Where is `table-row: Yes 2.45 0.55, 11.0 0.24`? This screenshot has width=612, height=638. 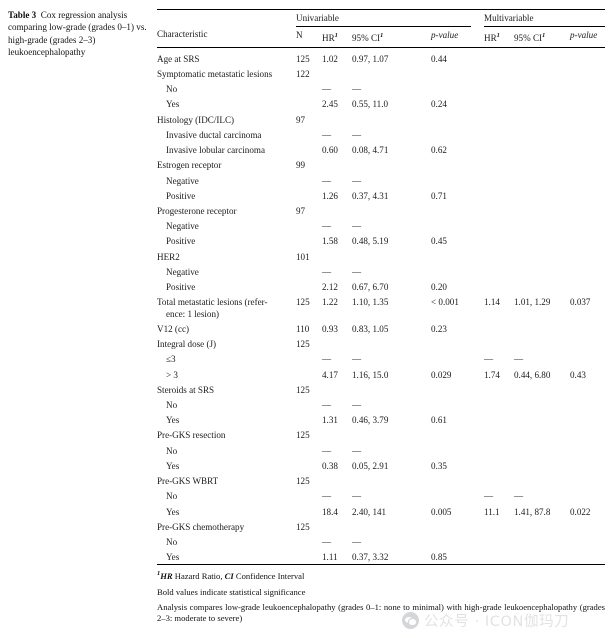 table-row: Yes 2.45 0.55, 11.0 0.24 is located at coordinates (381, 103).